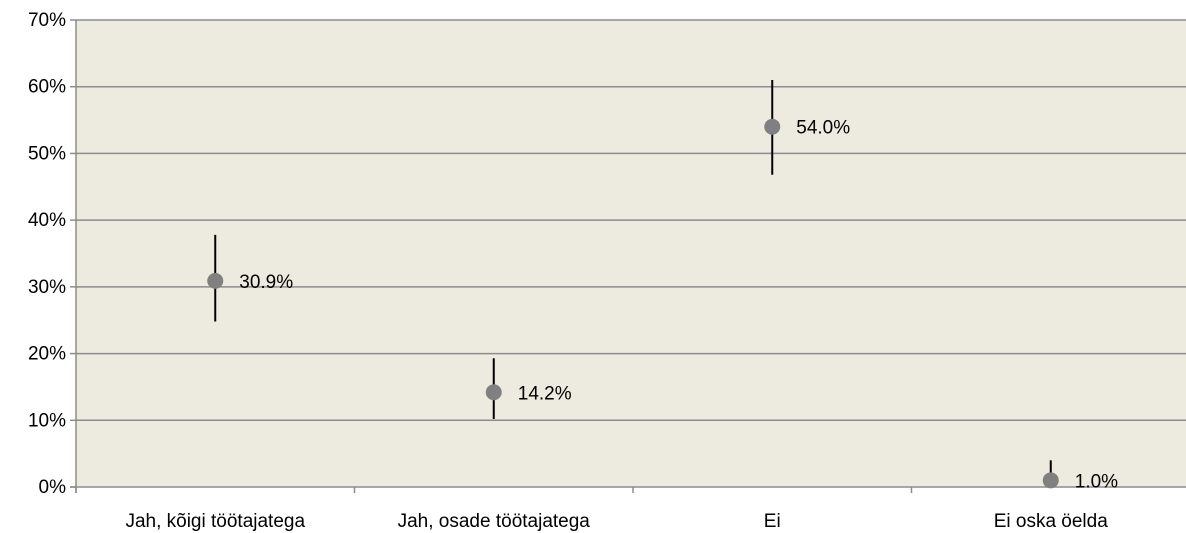  What do you see at coordinates (1096, 481) in the screenshot?
I see `data-label: 1.0%` at bounding box center [1096, 481].